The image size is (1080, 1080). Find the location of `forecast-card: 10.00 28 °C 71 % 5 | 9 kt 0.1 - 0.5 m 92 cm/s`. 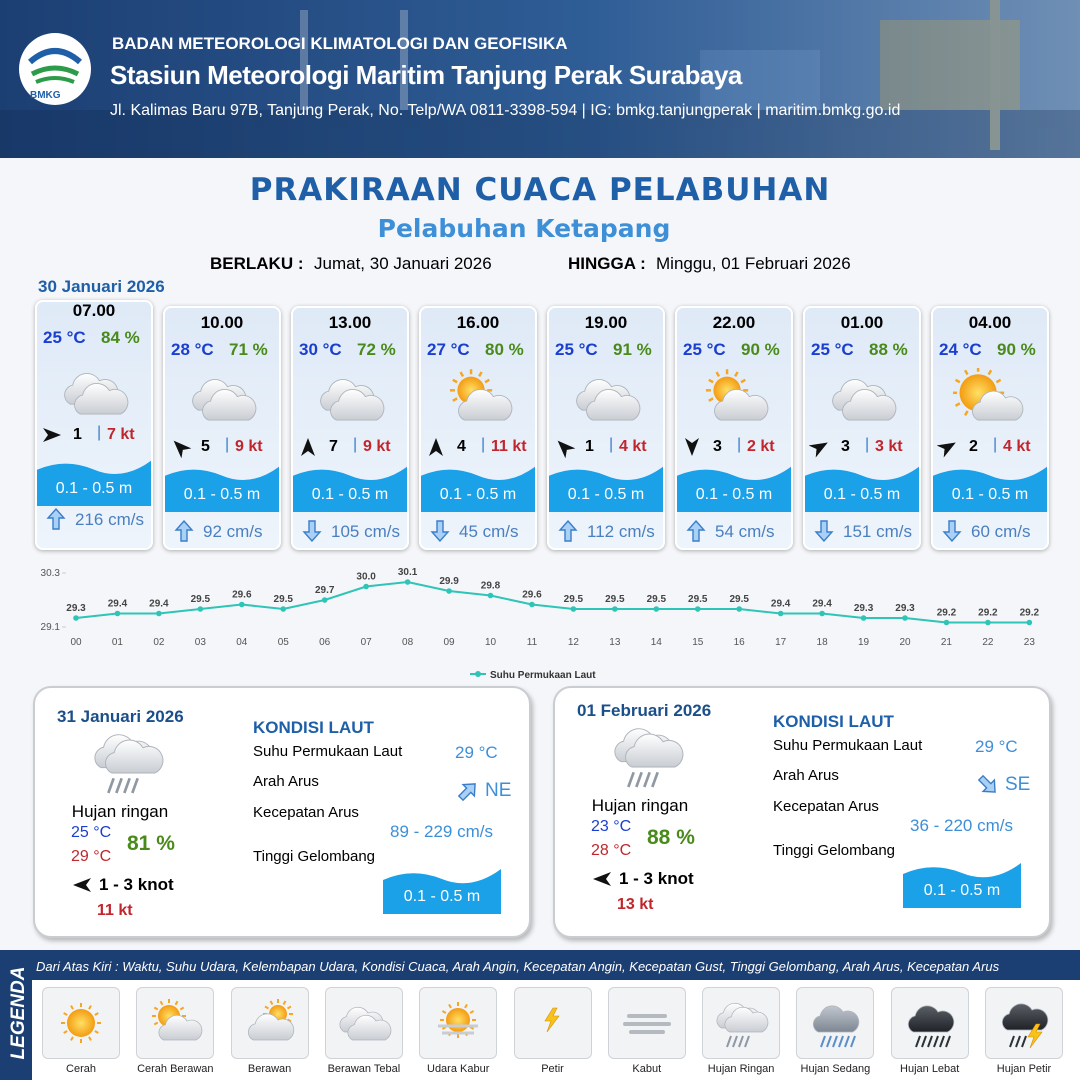

forecast-card: 10.00 28 °C 71 % 5 | 9 kt 0.1 - 0.5 m 92 cm/s is located at coordinates (222, 428).